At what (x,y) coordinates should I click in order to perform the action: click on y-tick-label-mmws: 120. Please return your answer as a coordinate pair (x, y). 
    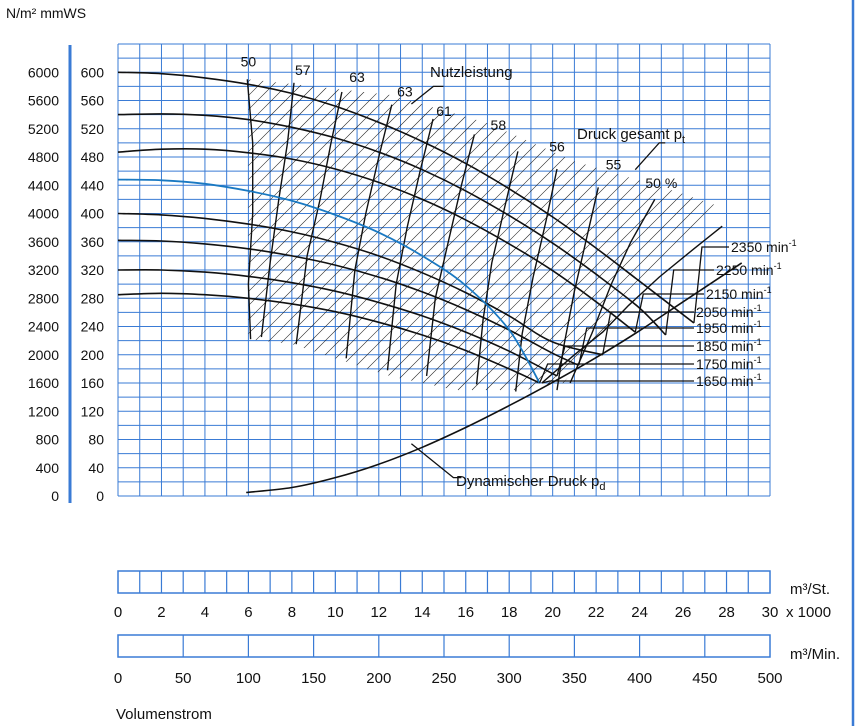
    Looking at the image, I should click on (93, 411).